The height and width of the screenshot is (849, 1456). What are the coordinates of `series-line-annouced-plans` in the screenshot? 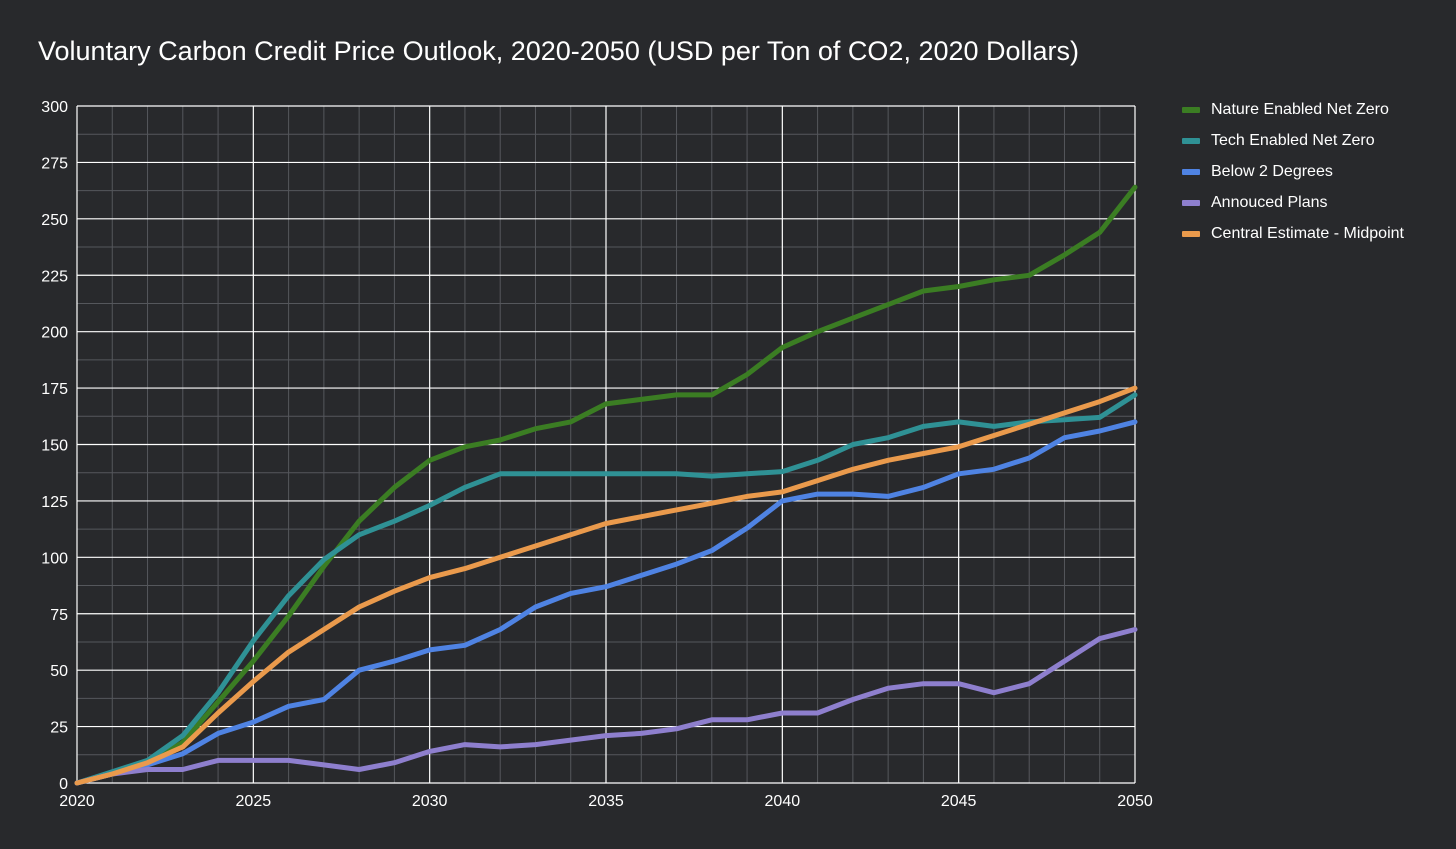 It's located at (606, 706).